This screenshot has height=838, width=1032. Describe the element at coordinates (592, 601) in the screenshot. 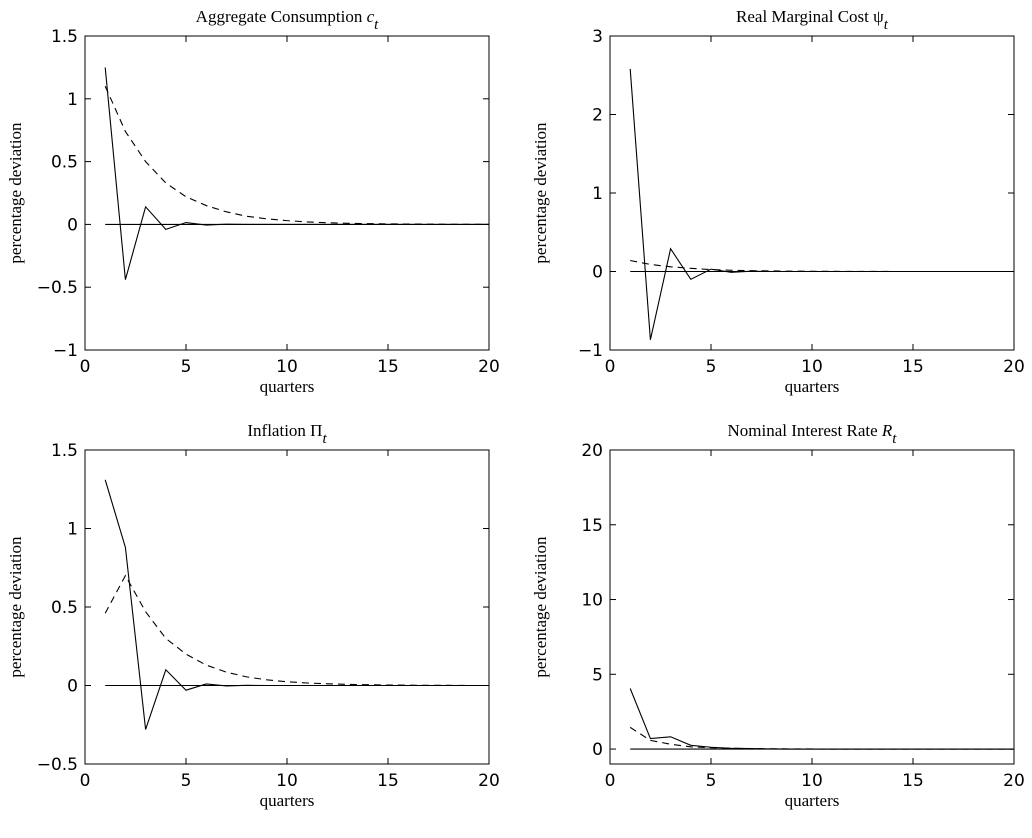

I see `y-tick-label: 10` at that location.